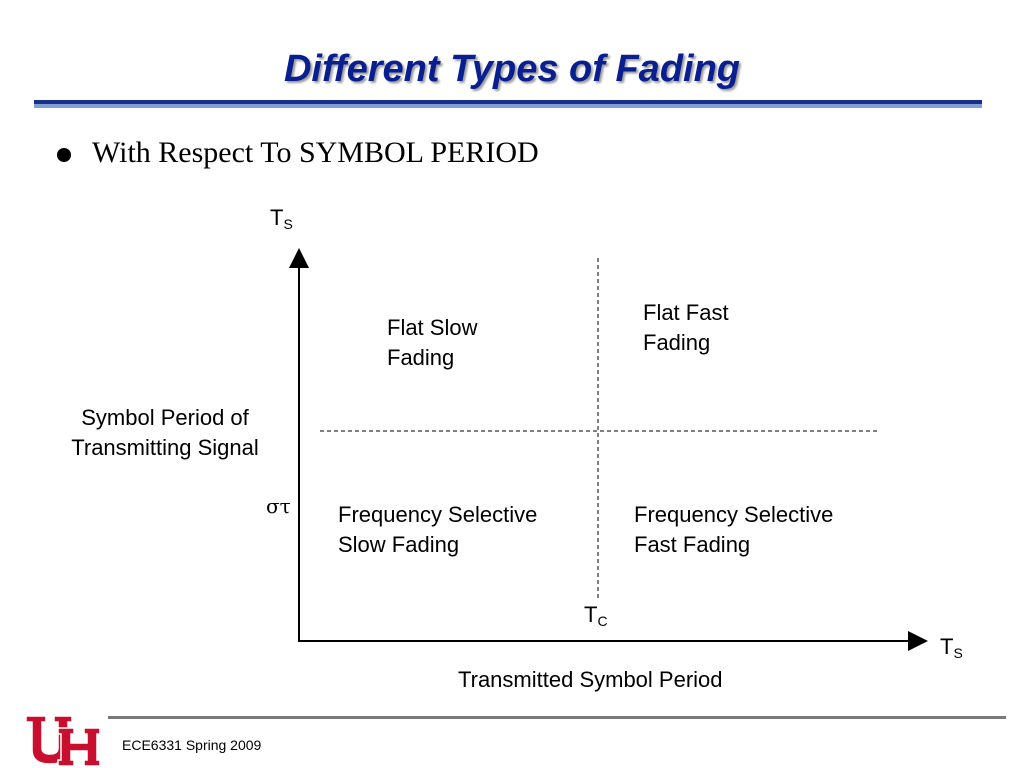  Describe the element at coordinates (590, 679) in the screenshot. I see `x-axis-label: Transmitted Symbol Period` at that location.